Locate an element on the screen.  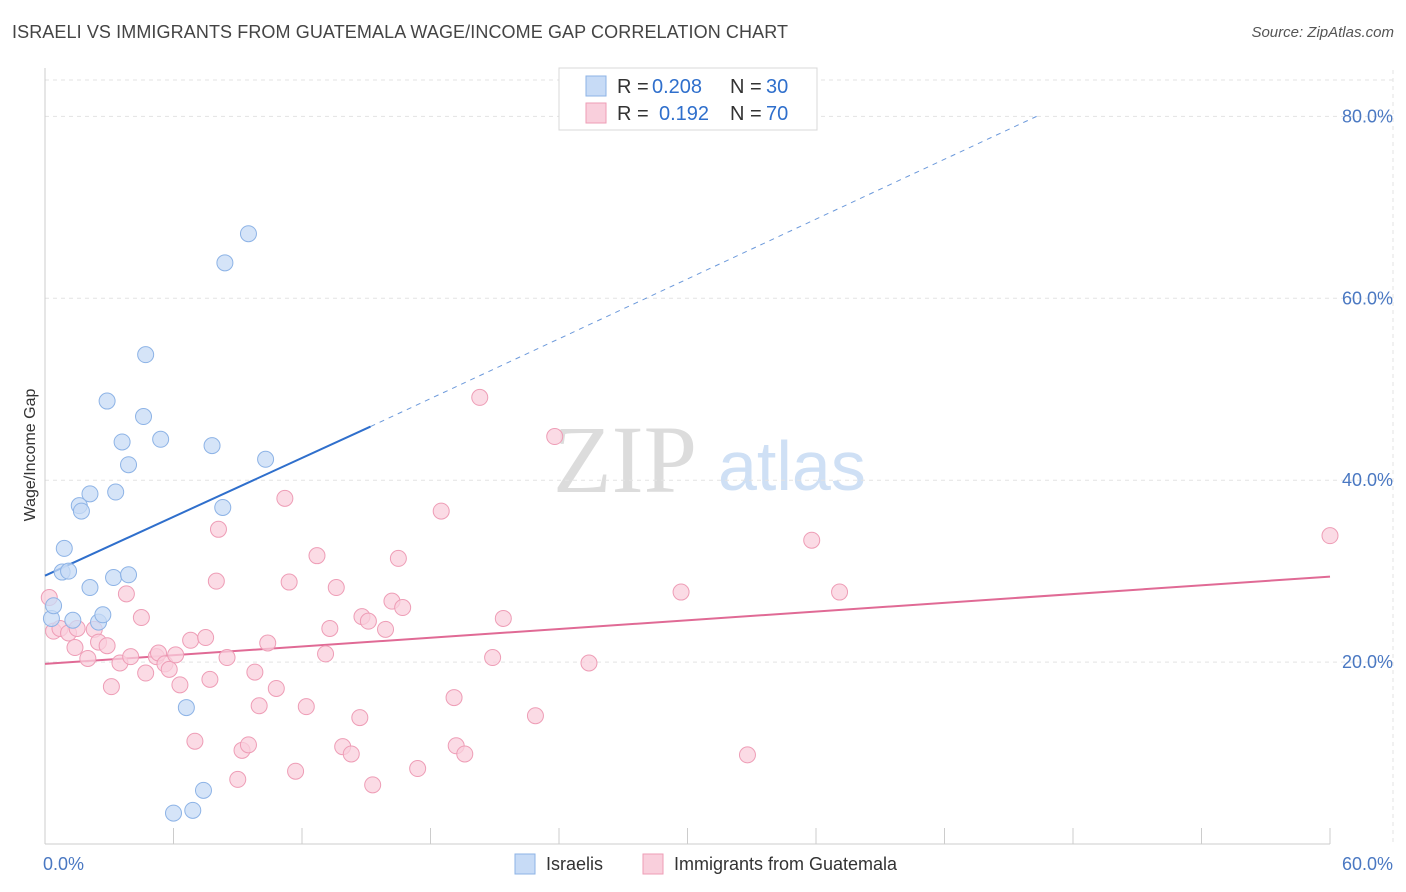
watermark-atlas: atlas is located at coordinates (792, 466).